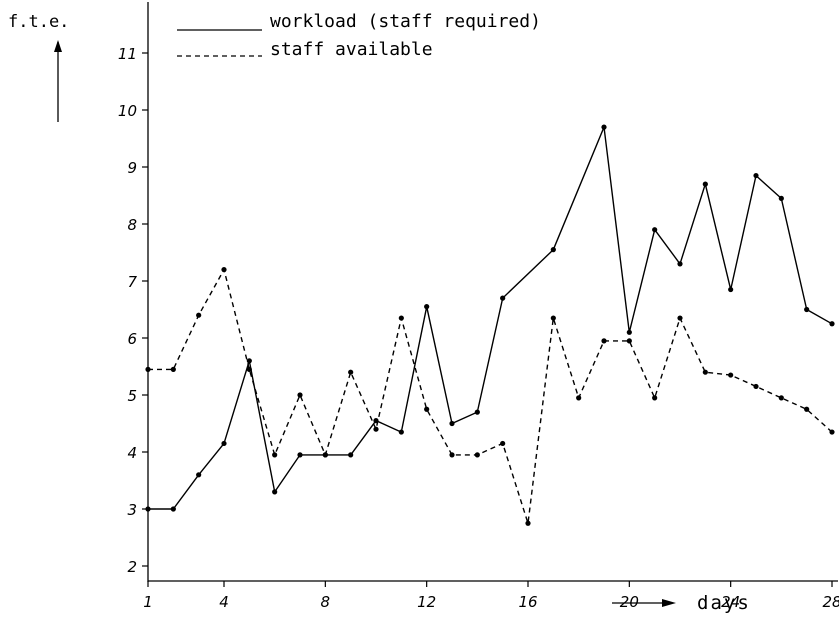 This screenshot has height=642, width=839. Describe the element at coordinates (132, 567) in the screenshot. I see `y-tick-label: 2` at that location.